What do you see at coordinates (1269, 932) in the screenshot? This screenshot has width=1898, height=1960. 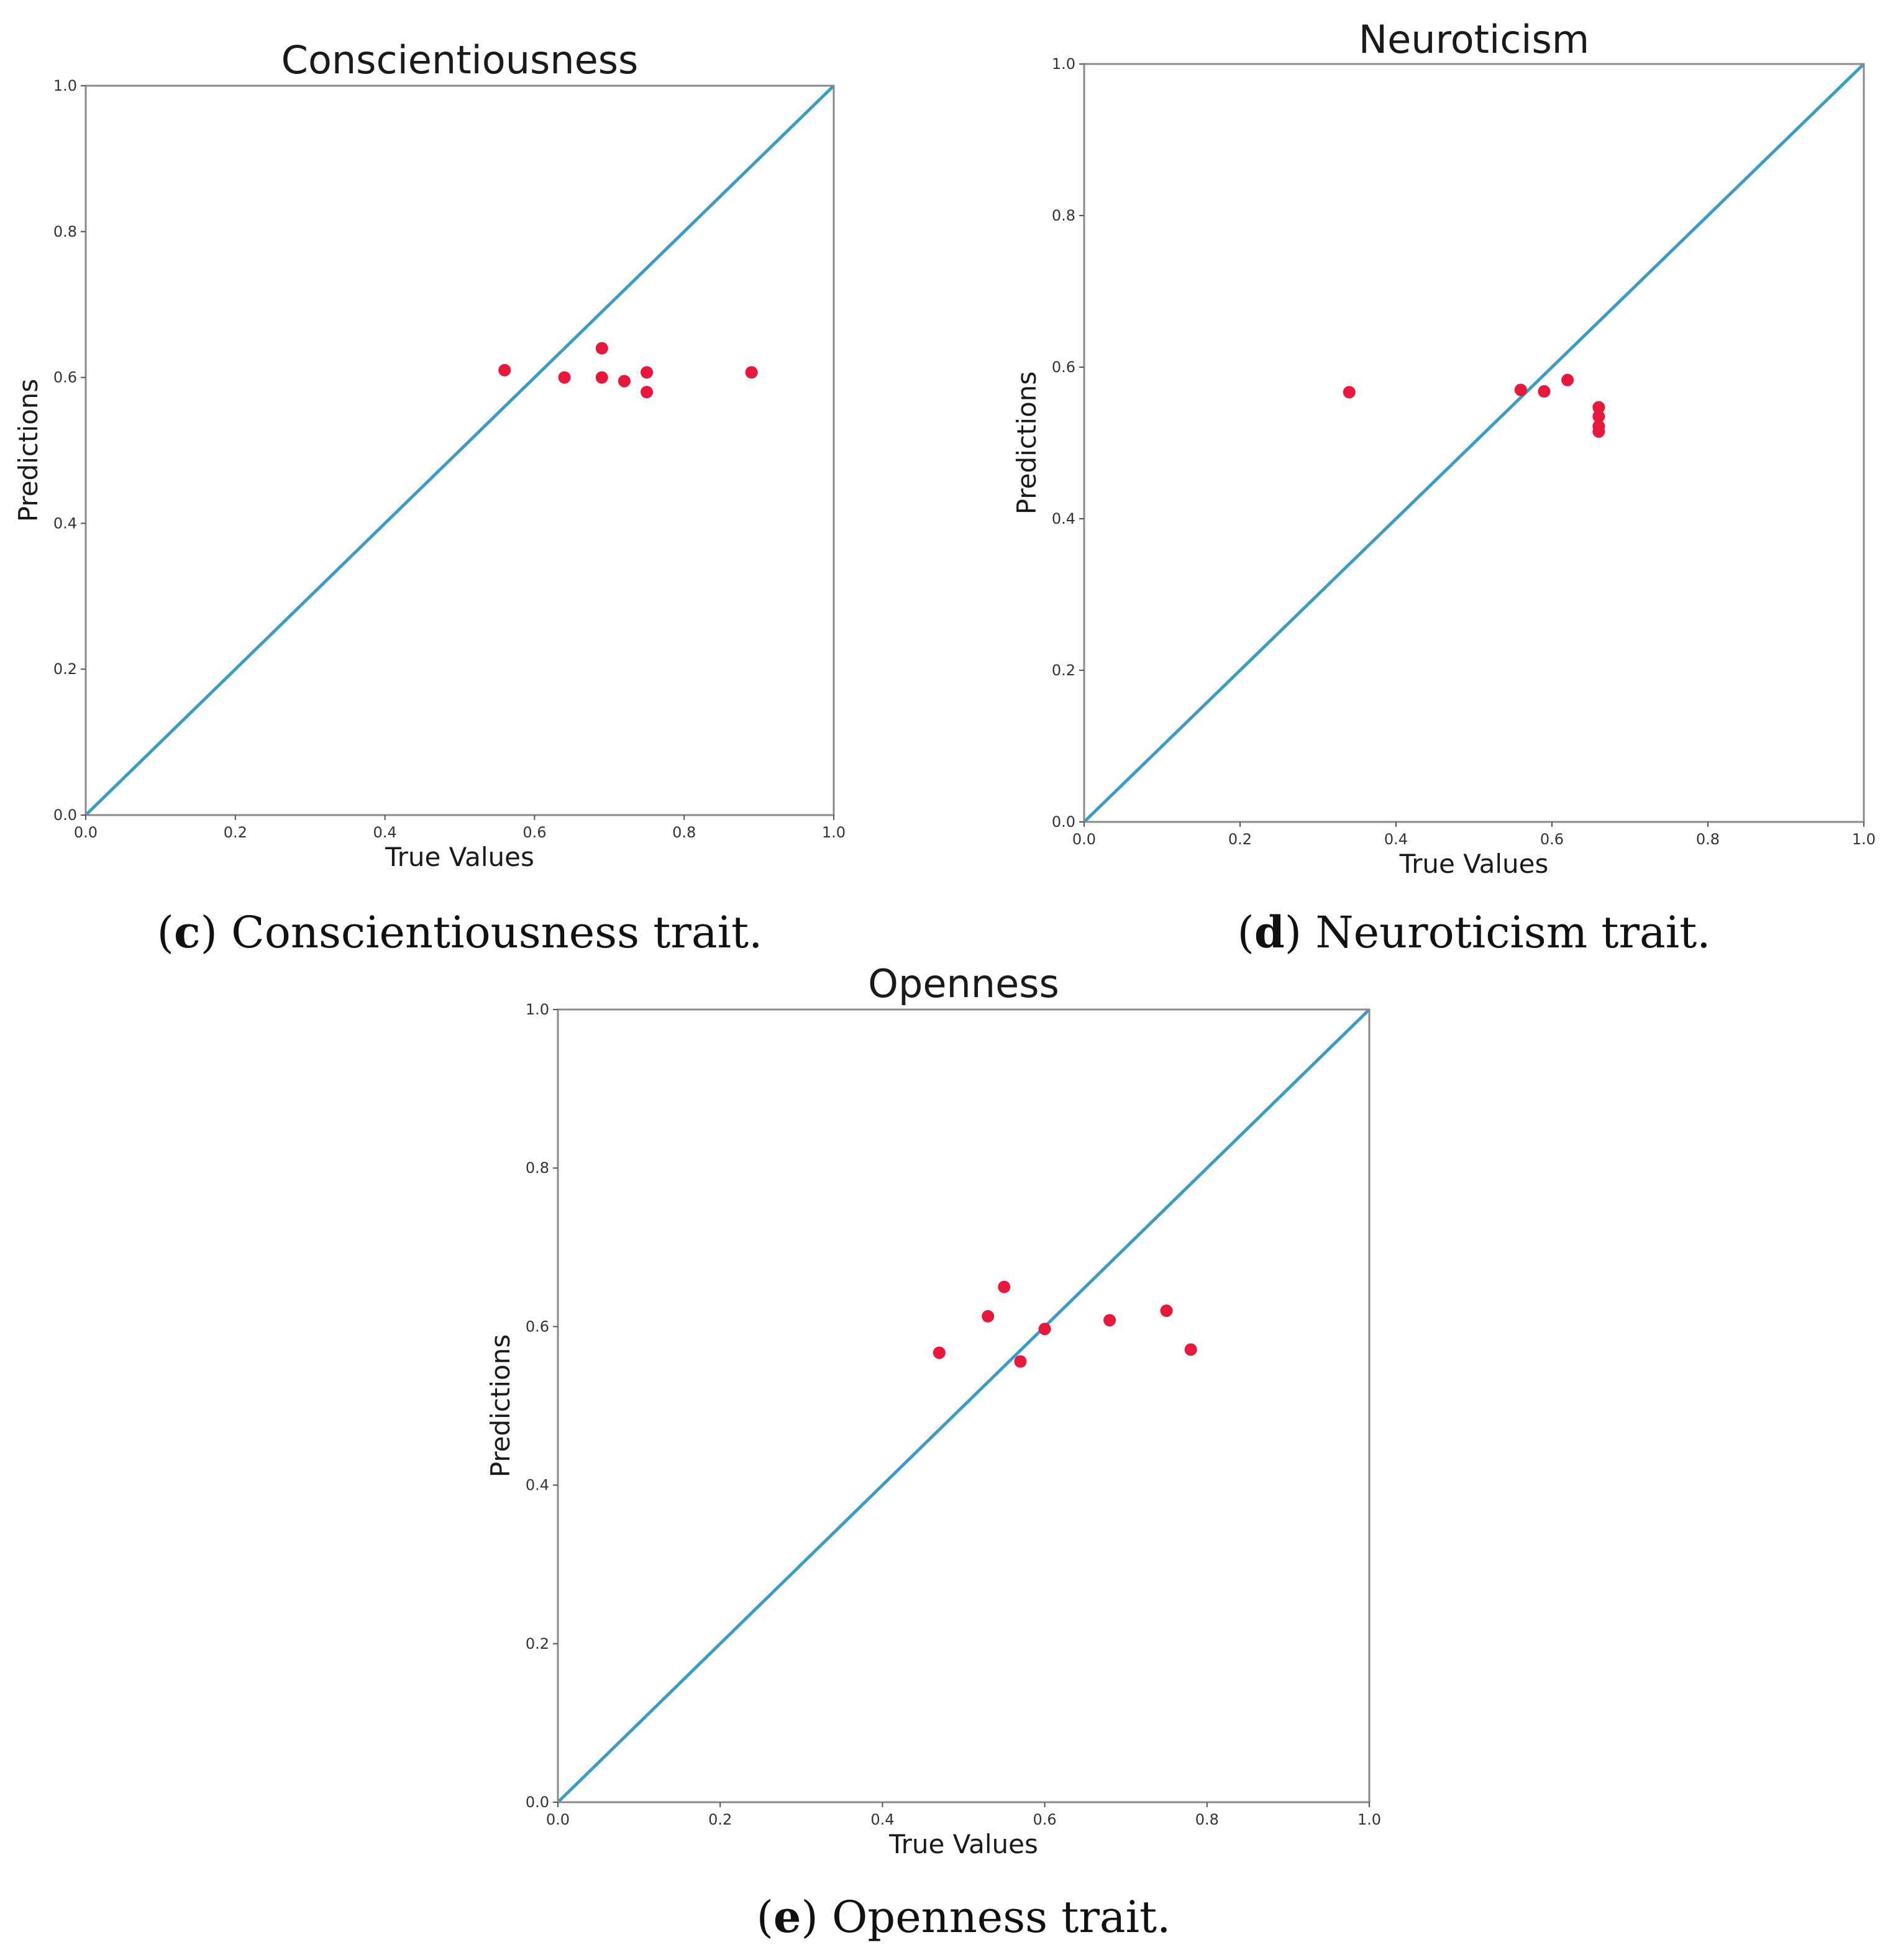 I see `caption-letter: d` at bounding box center [1269, 932].